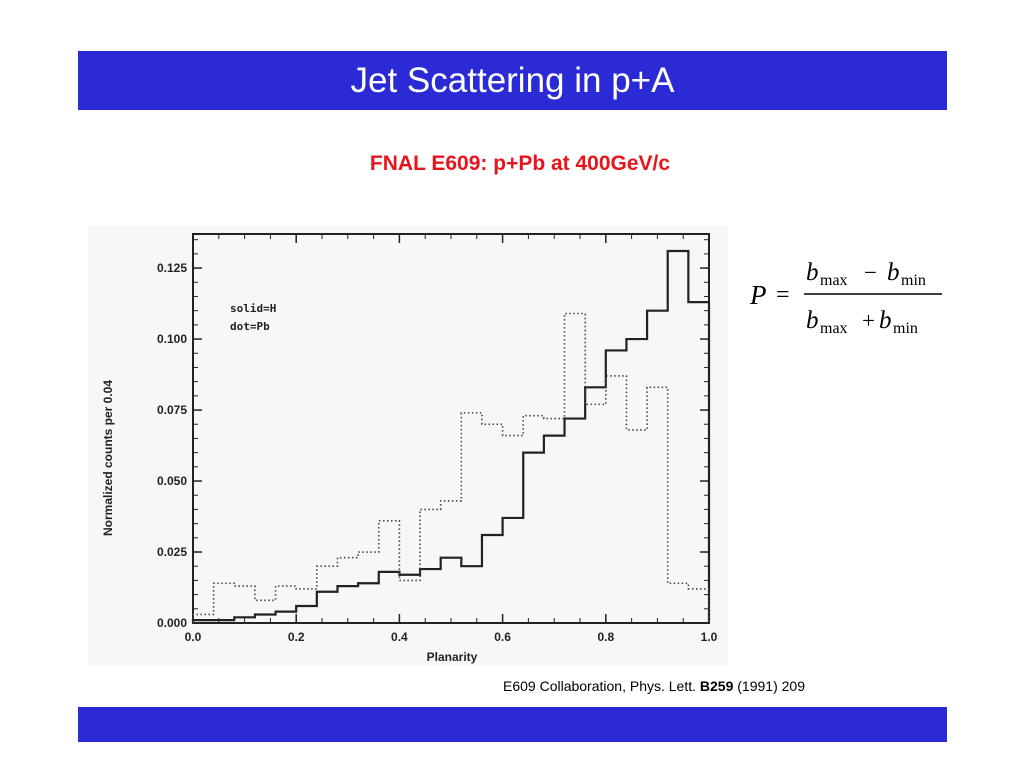  I want to click on slide-title: Jet Scattering in p+A, so click(512, 80).